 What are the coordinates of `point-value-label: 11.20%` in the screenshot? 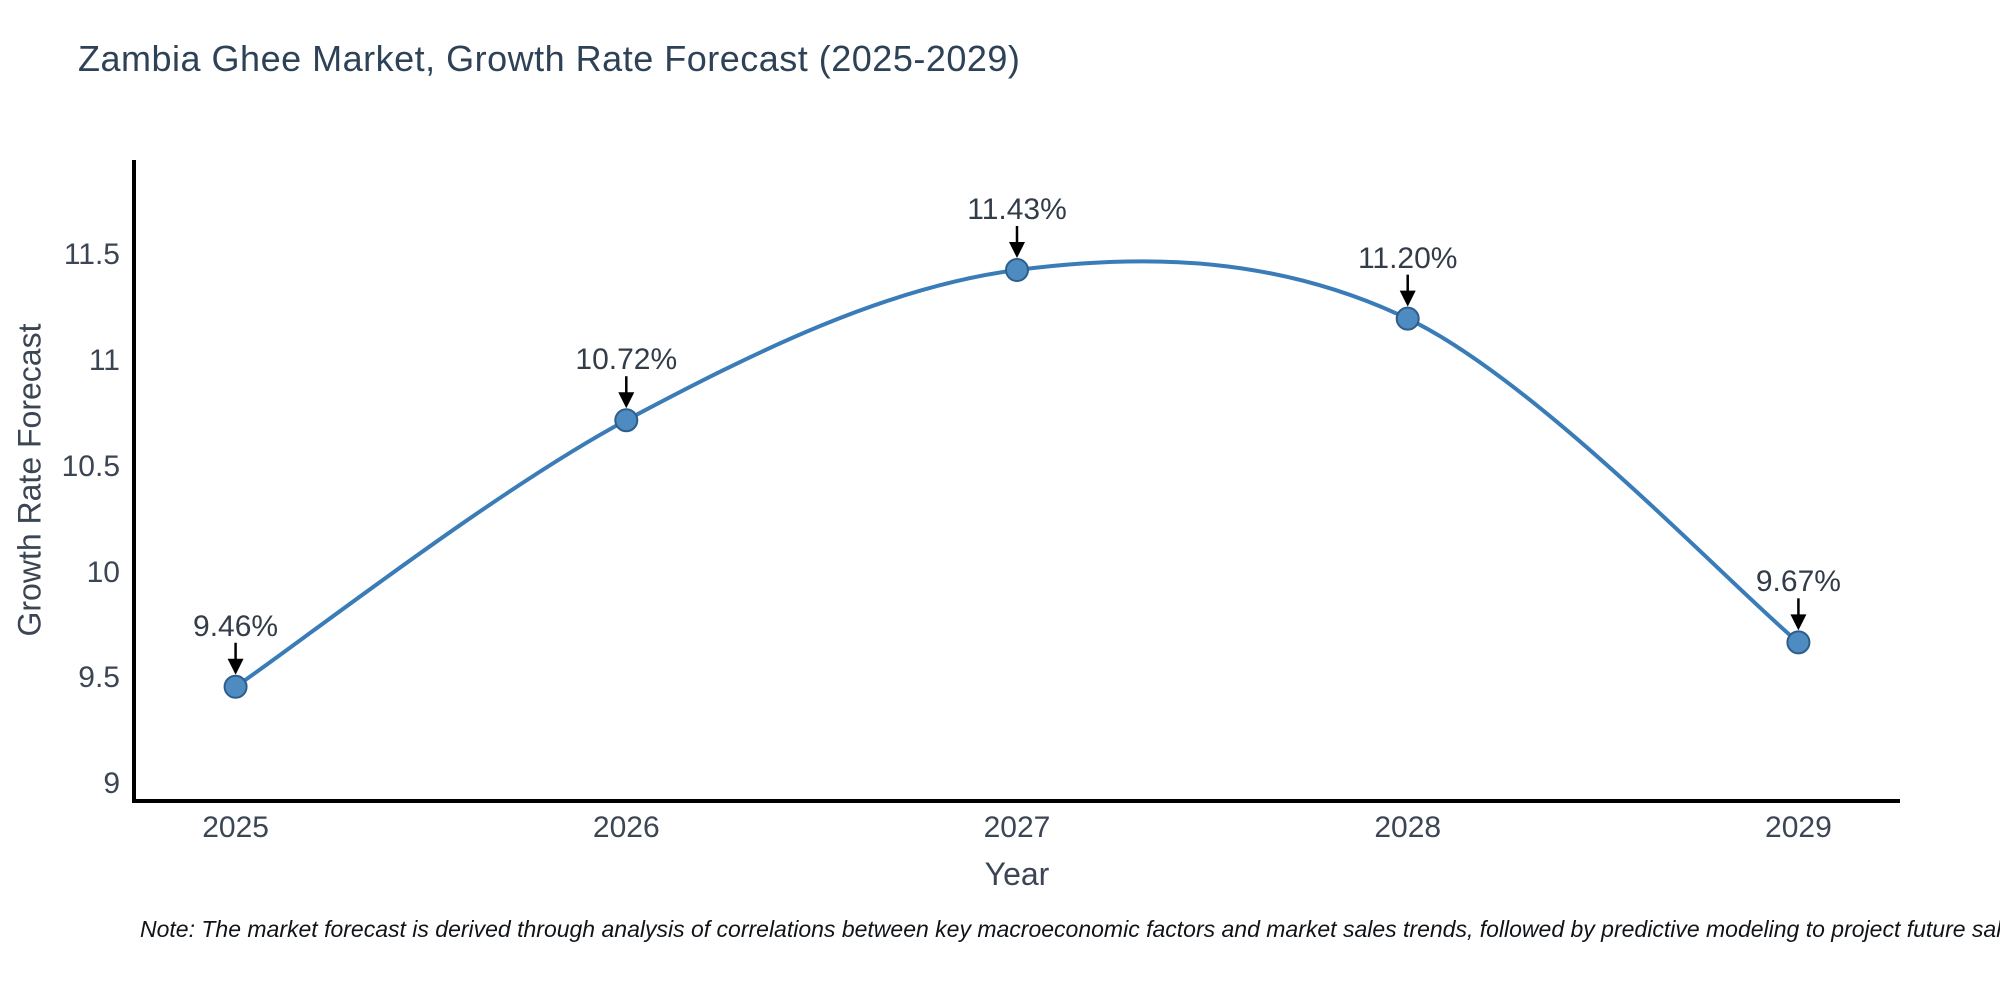 It's located at (1407, 258).